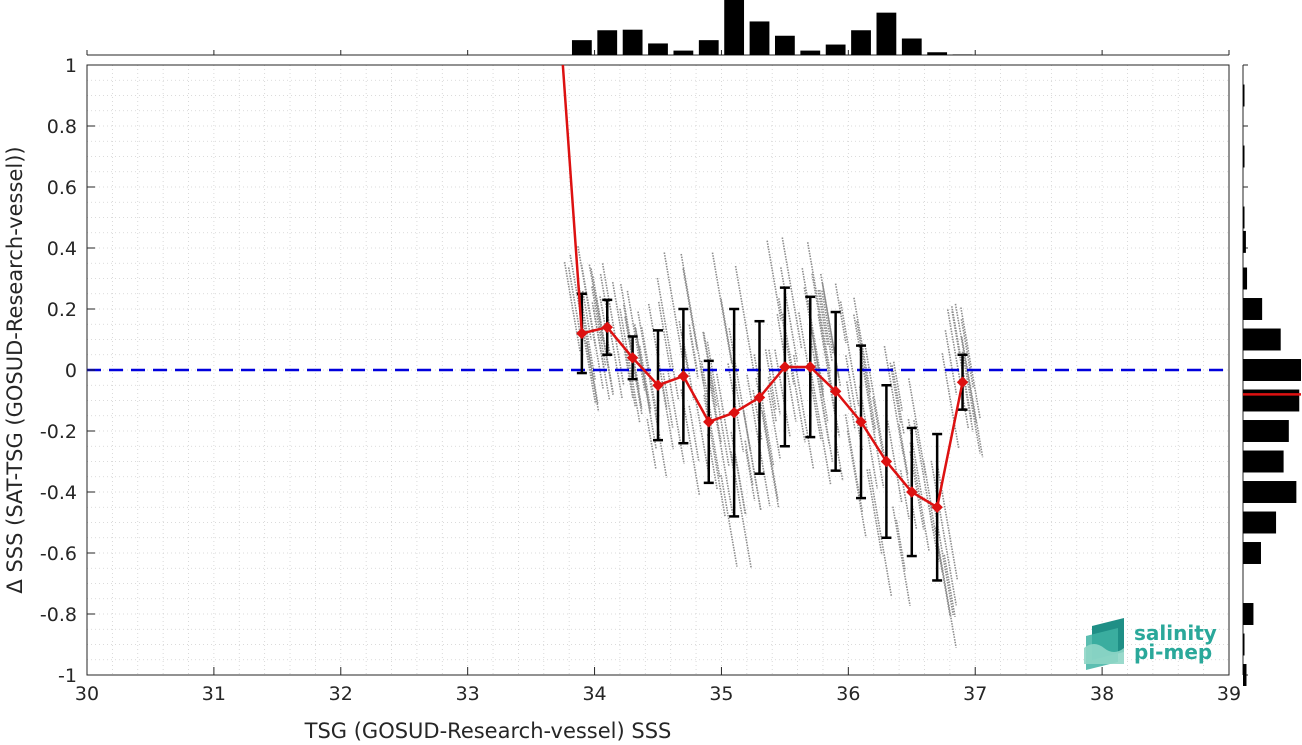 This screenshot has width=1302, height=745. What do you see at coordinates (975, 694) in the screenshot?
I see `x-tick-label: 37` at bounding box center [975, 694].